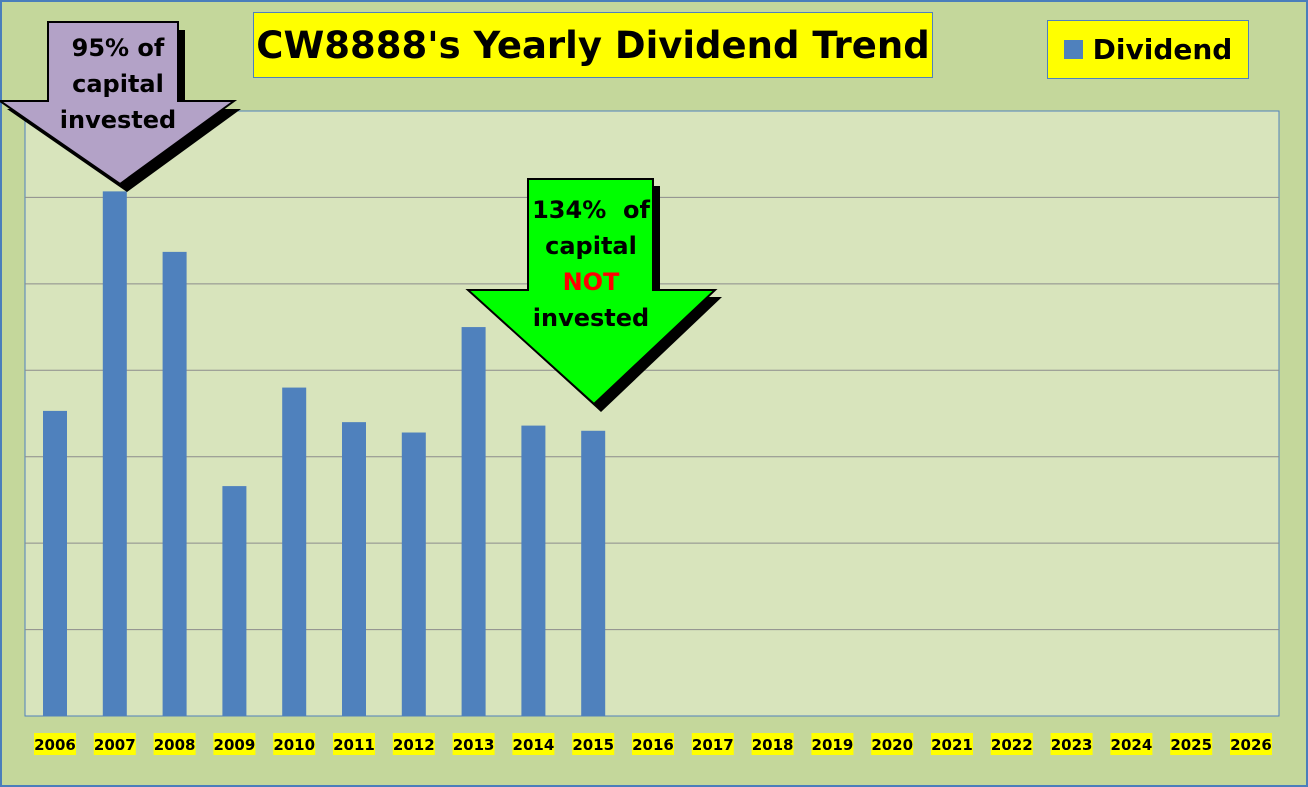 The width and height of the screenshot is (1308, 787). I want to click on x-tick-label: 2008, so click(175, 745).